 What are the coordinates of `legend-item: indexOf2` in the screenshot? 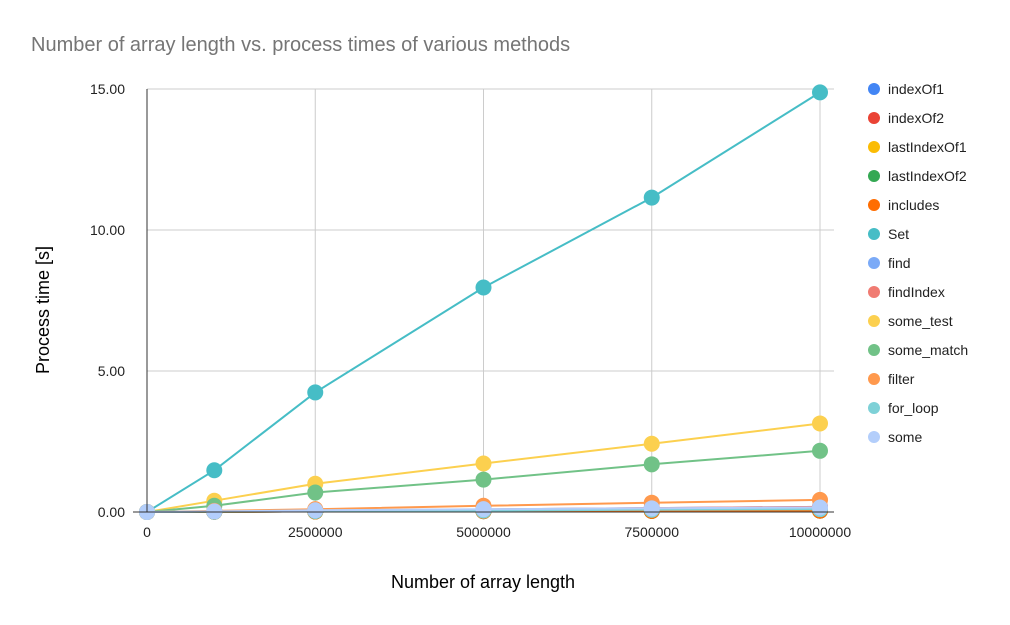 It's located at (906, 118).